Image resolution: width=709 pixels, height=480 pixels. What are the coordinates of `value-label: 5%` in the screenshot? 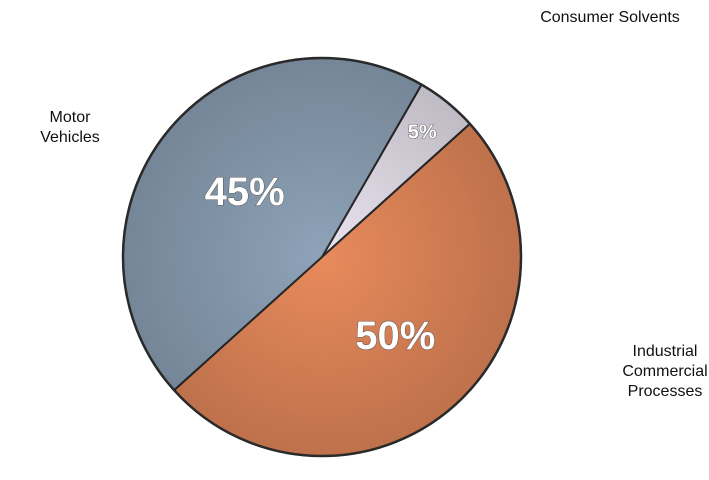 It's located at (422, 133).